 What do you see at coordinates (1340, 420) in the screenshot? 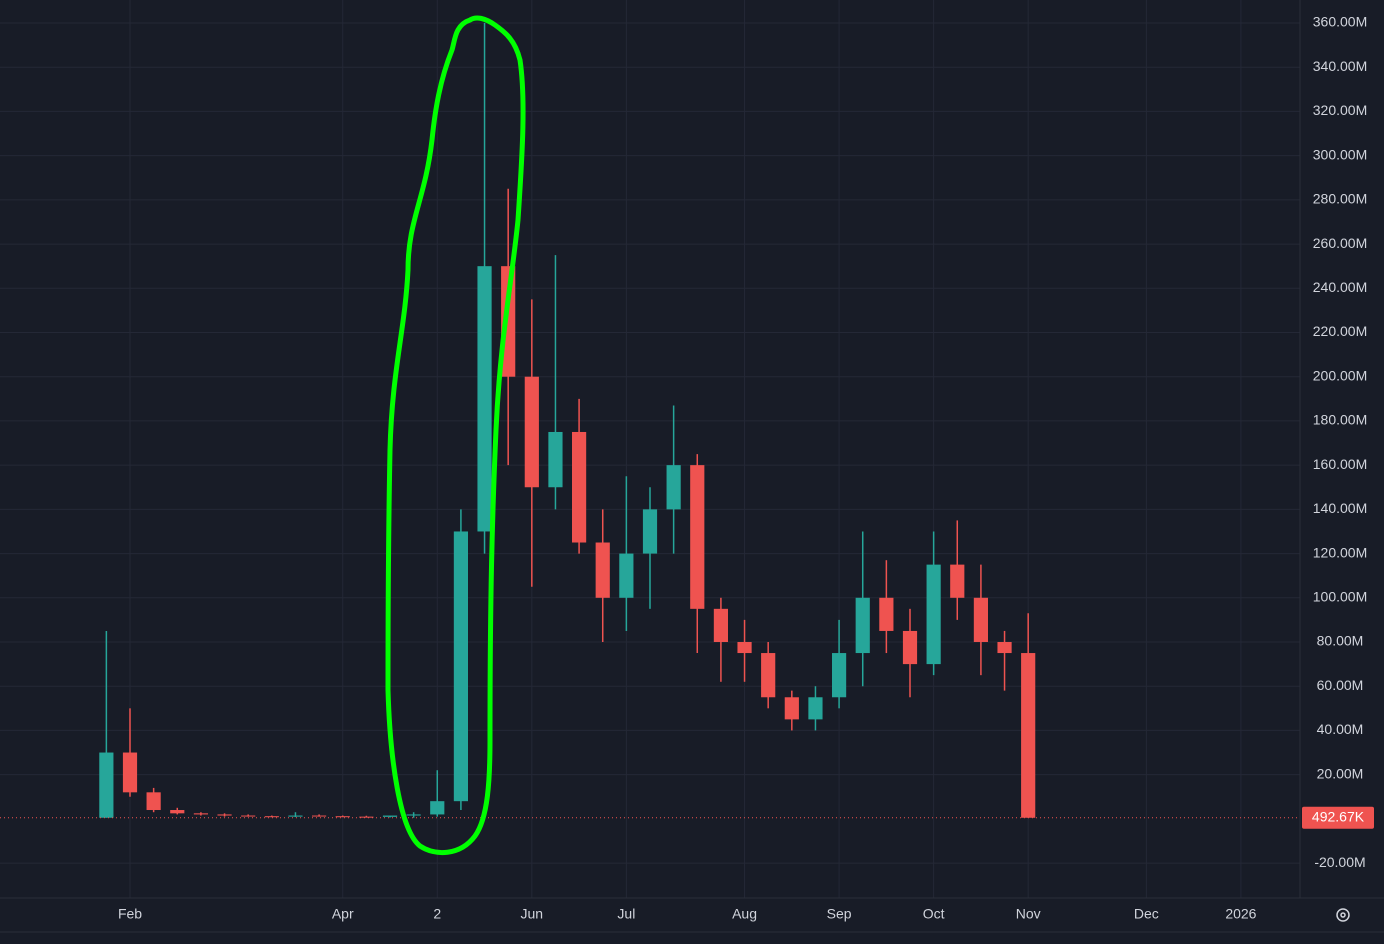
I see `y-tick-label: 180.00M` at bounding box center [1340, 420].